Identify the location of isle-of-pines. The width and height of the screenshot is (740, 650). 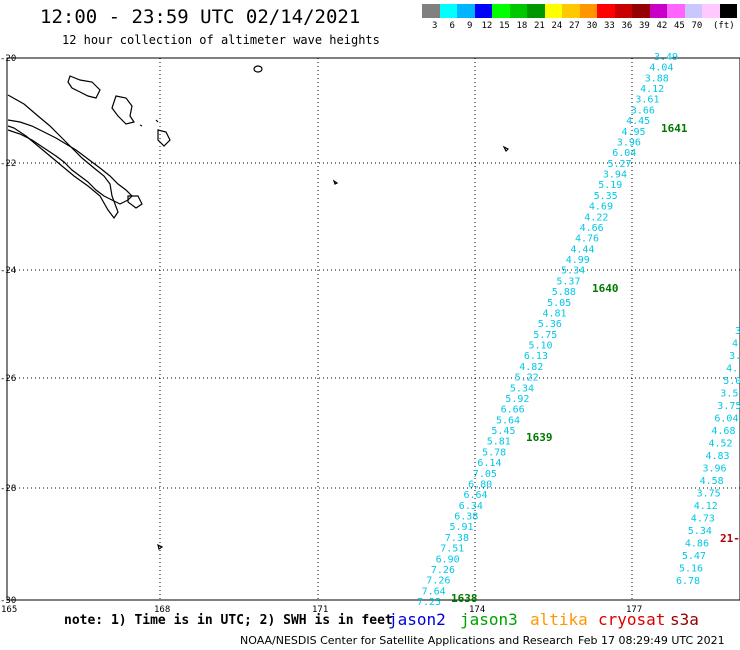
(135, 202).